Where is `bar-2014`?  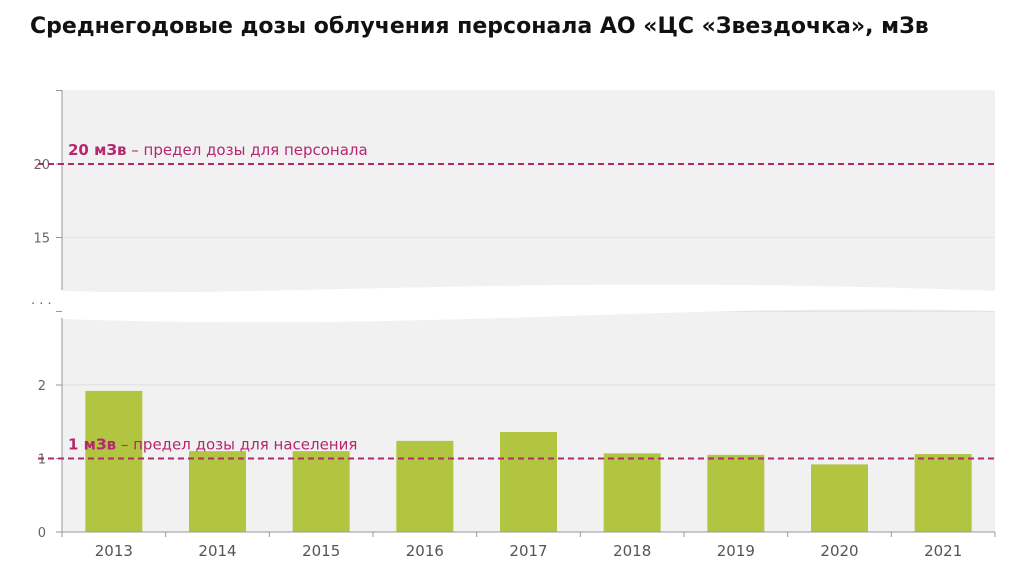
bar-2014 is located at coordinates (217, 491).